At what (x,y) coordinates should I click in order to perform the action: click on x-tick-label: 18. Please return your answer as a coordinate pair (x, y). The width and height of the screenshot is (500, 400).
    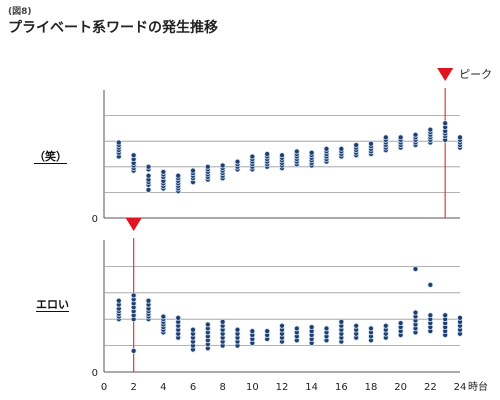
    Looking at the image, I should click on (371, 387).